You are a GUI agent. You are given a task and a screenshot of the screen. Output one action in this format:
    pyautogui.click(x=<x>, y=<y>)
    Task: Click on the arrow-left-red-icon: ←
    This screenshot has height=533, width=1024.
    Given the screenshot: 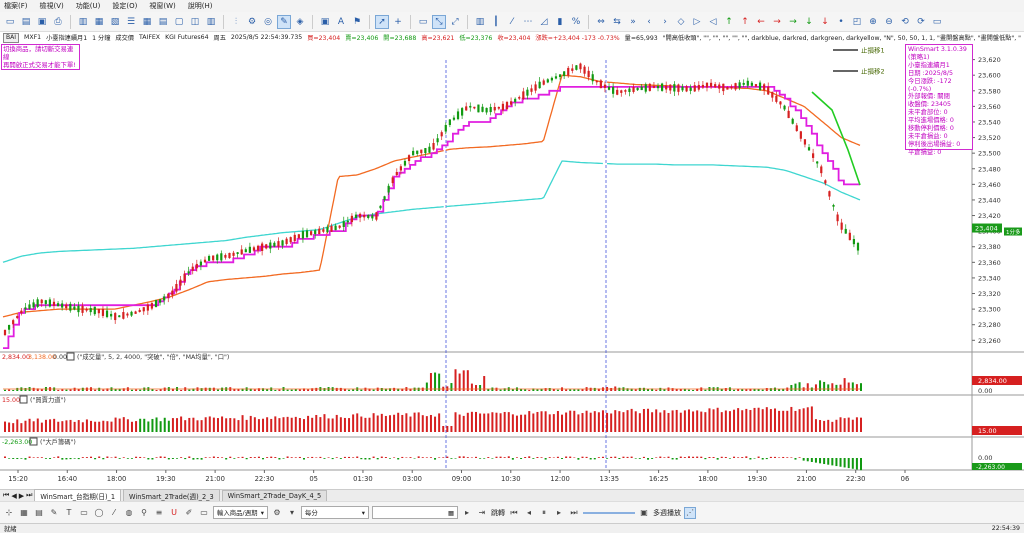 What is the action you would take?
    pyautogui.click(x=761, y=21)
    